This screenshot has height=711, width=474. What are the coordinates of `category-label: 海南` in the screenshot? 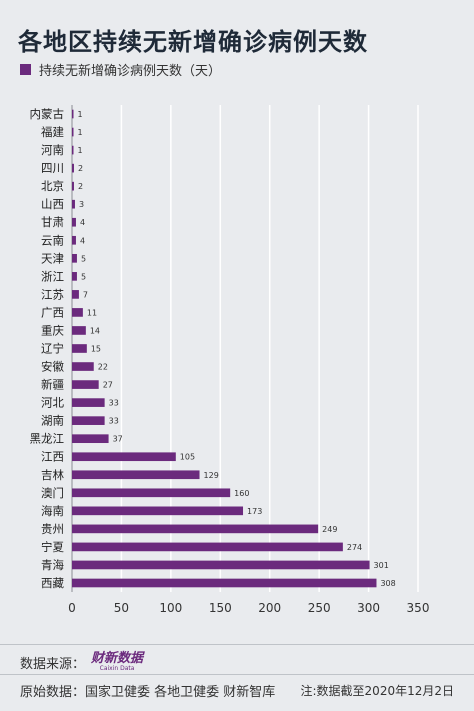 It's located at (52, 511).